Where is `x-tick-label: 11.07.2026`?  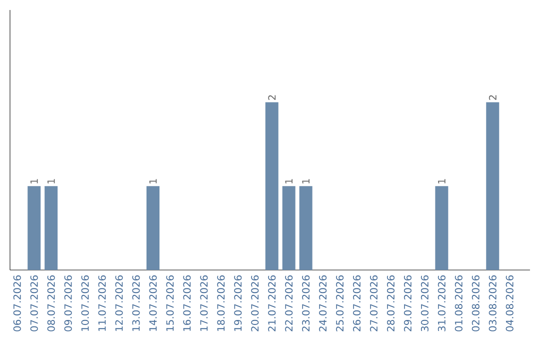
x-tick-label: 11.07.2026 is located at coordinates (102, 303).